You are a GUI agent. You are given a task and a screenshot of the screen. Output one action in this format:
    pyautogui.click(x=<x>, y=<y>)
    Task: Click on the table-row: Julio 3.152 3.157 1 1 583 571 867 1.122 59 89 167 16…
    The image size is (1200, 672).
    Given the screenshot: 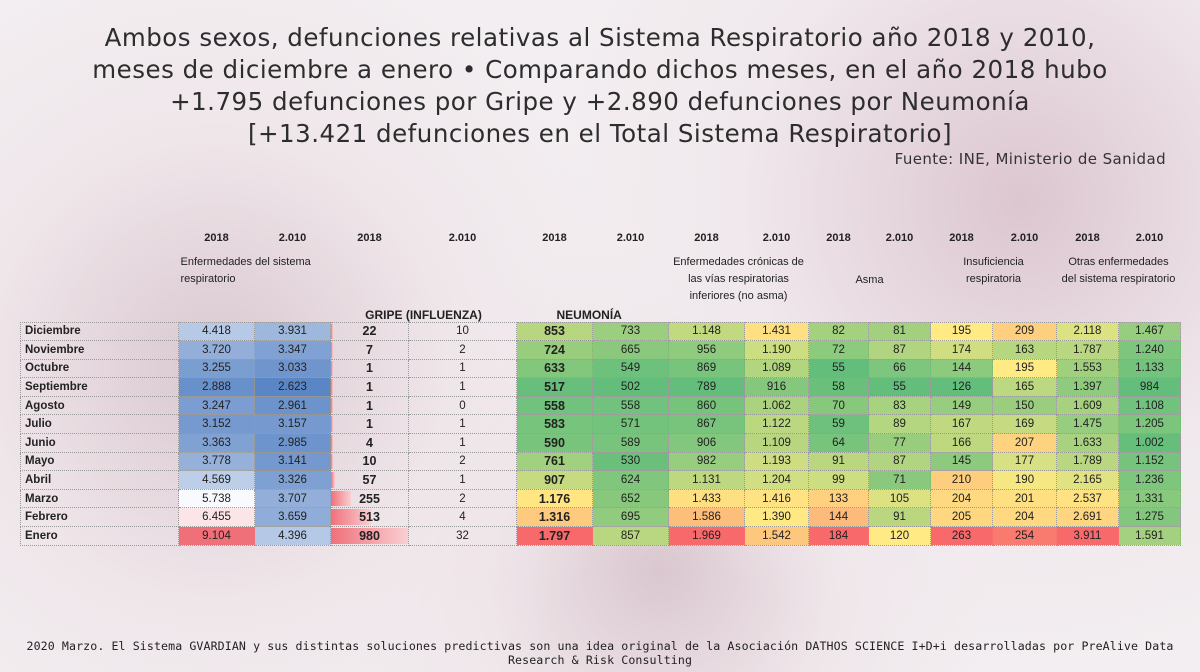 What is the action you would take?
    pyautogui.click(x=600, y=424)
    